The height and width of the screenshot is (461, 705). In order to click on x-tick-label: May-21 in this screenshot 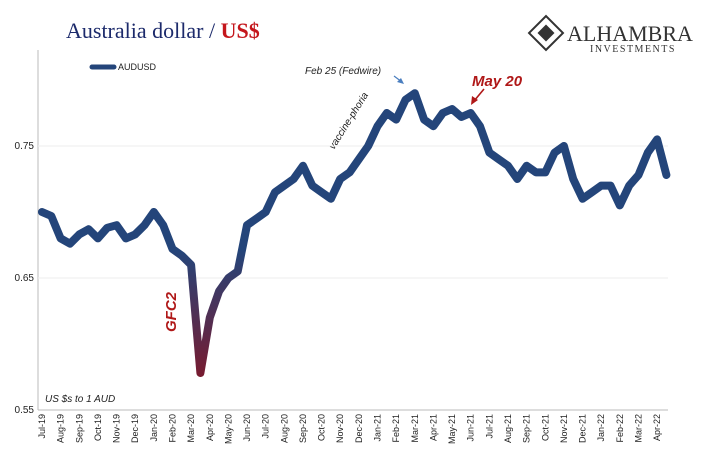, I will do `click(452, 429)`.